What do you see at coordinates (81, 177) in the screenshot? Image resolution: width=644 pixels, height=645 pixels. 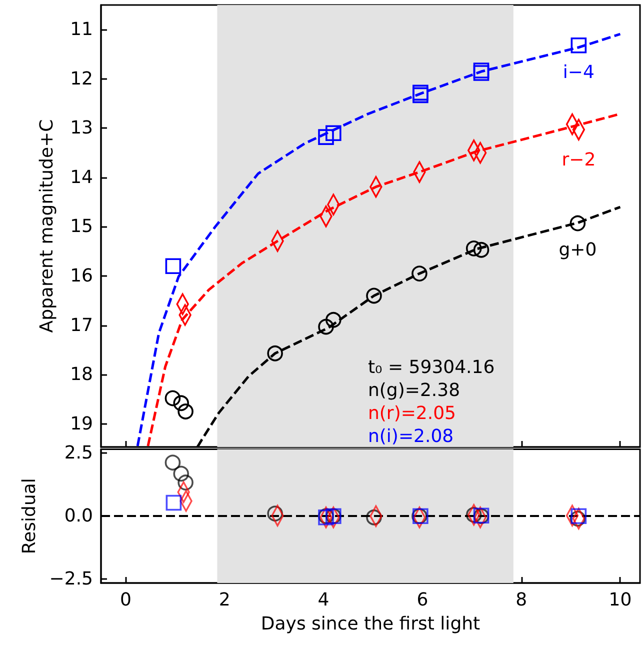 I see `y-tick-label: 14` at bounding box center [81, 177].